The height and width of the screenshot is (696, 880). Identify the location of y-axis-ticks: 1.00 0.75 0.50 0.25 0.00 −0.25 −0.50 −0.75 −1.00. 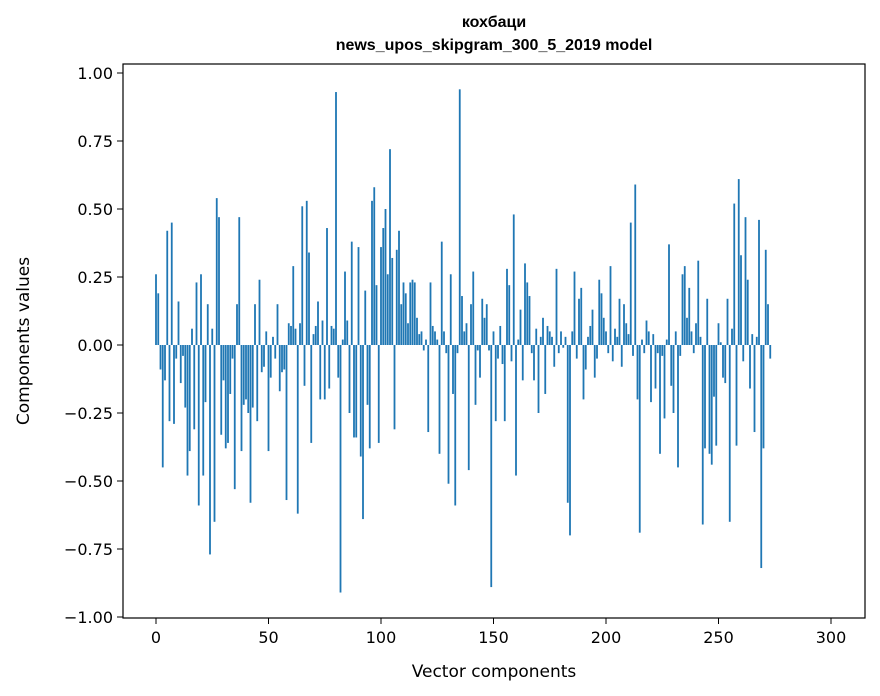
(93, 345).